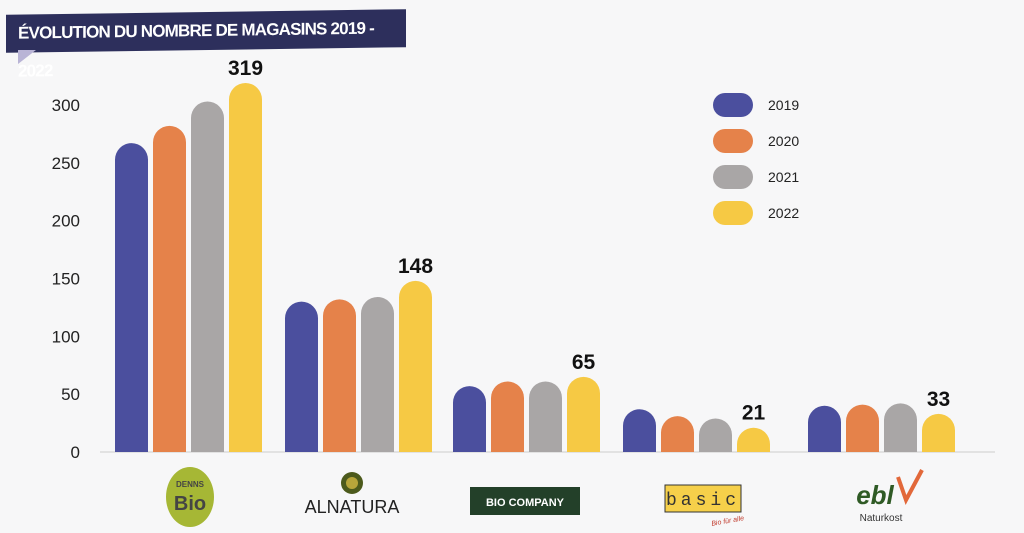 The width and height of the screenshot is (1024, 533). Describe the element at coordinates (783, 105) in the screenshot. I see `legend-label-2019: 2019` at that location.